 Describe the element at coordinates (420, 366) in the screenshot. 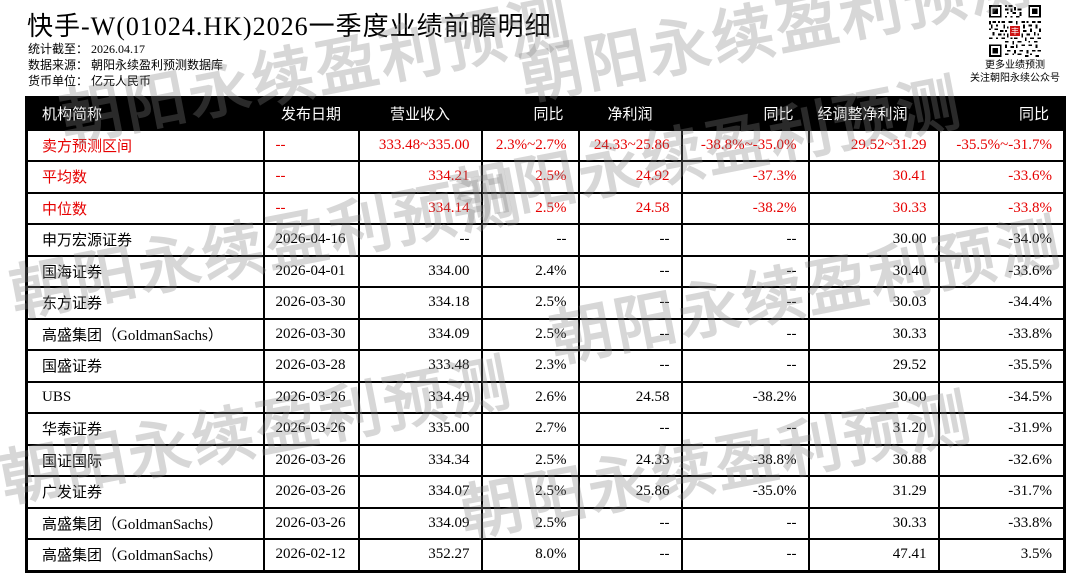

I see `table-cell: 333.48` at that location.